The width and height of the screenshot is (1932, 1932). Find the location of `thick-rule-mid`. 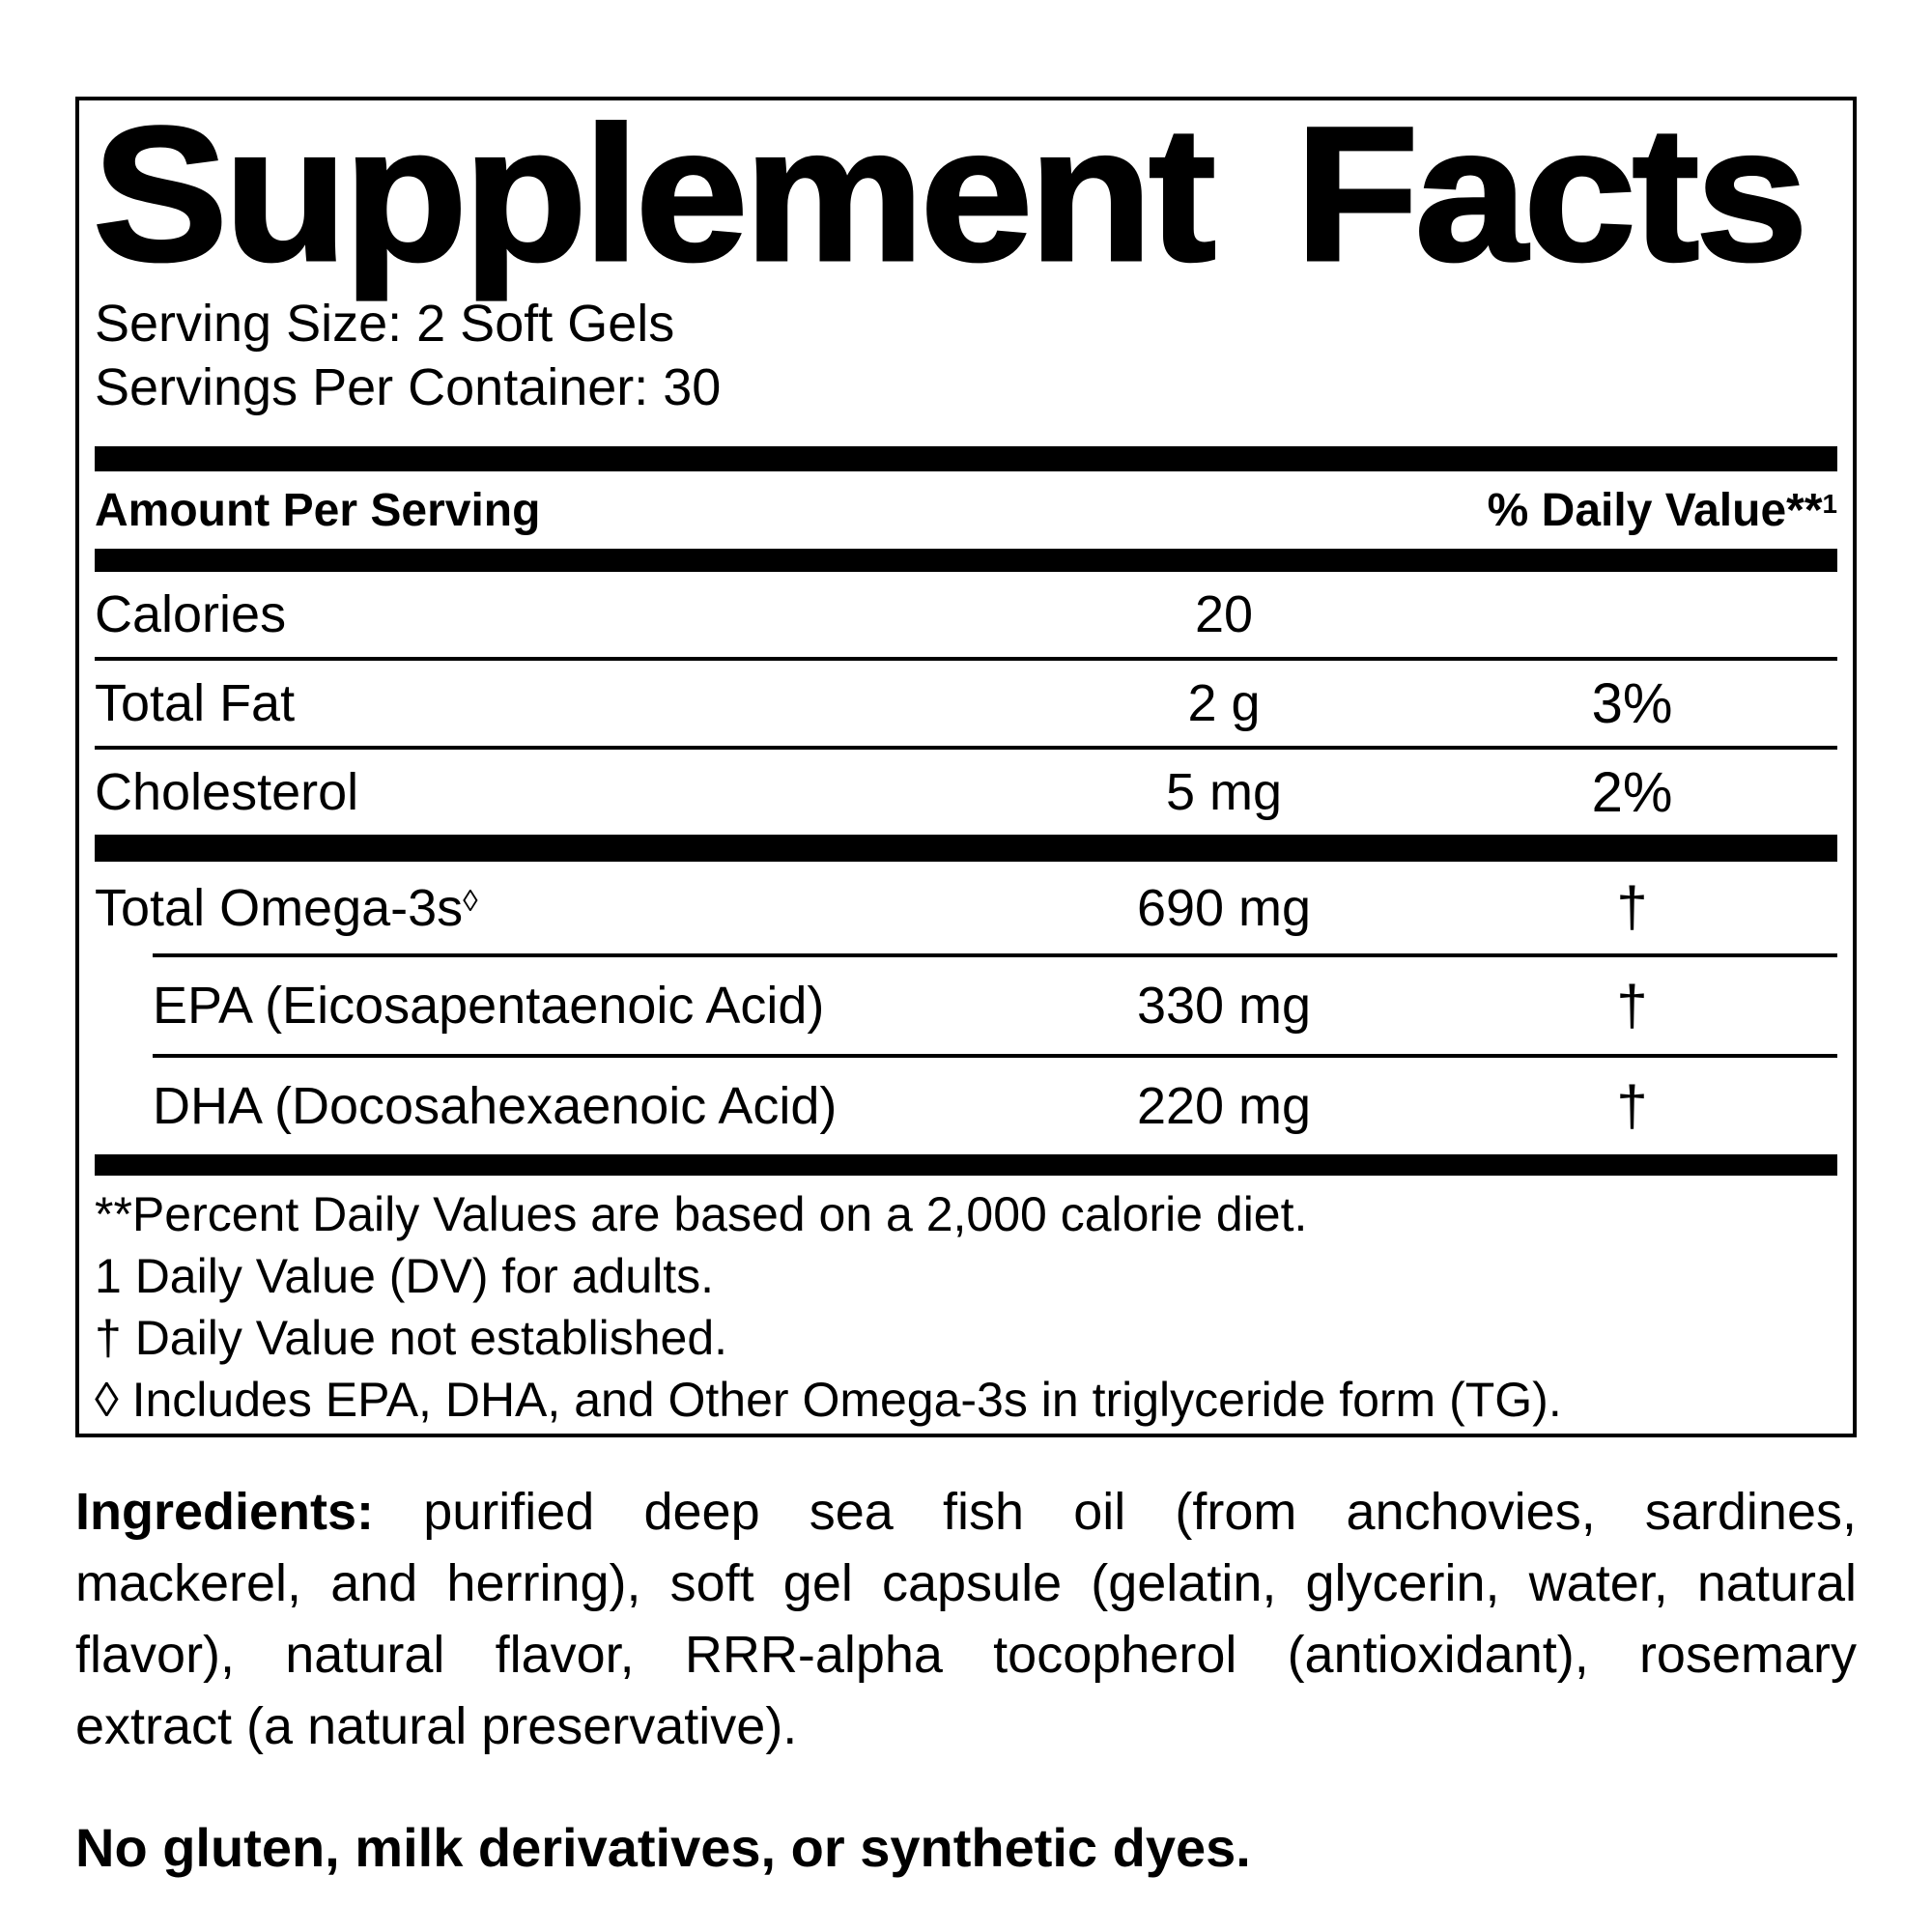

thick-rule-mid is located at coordinates (966, 848).